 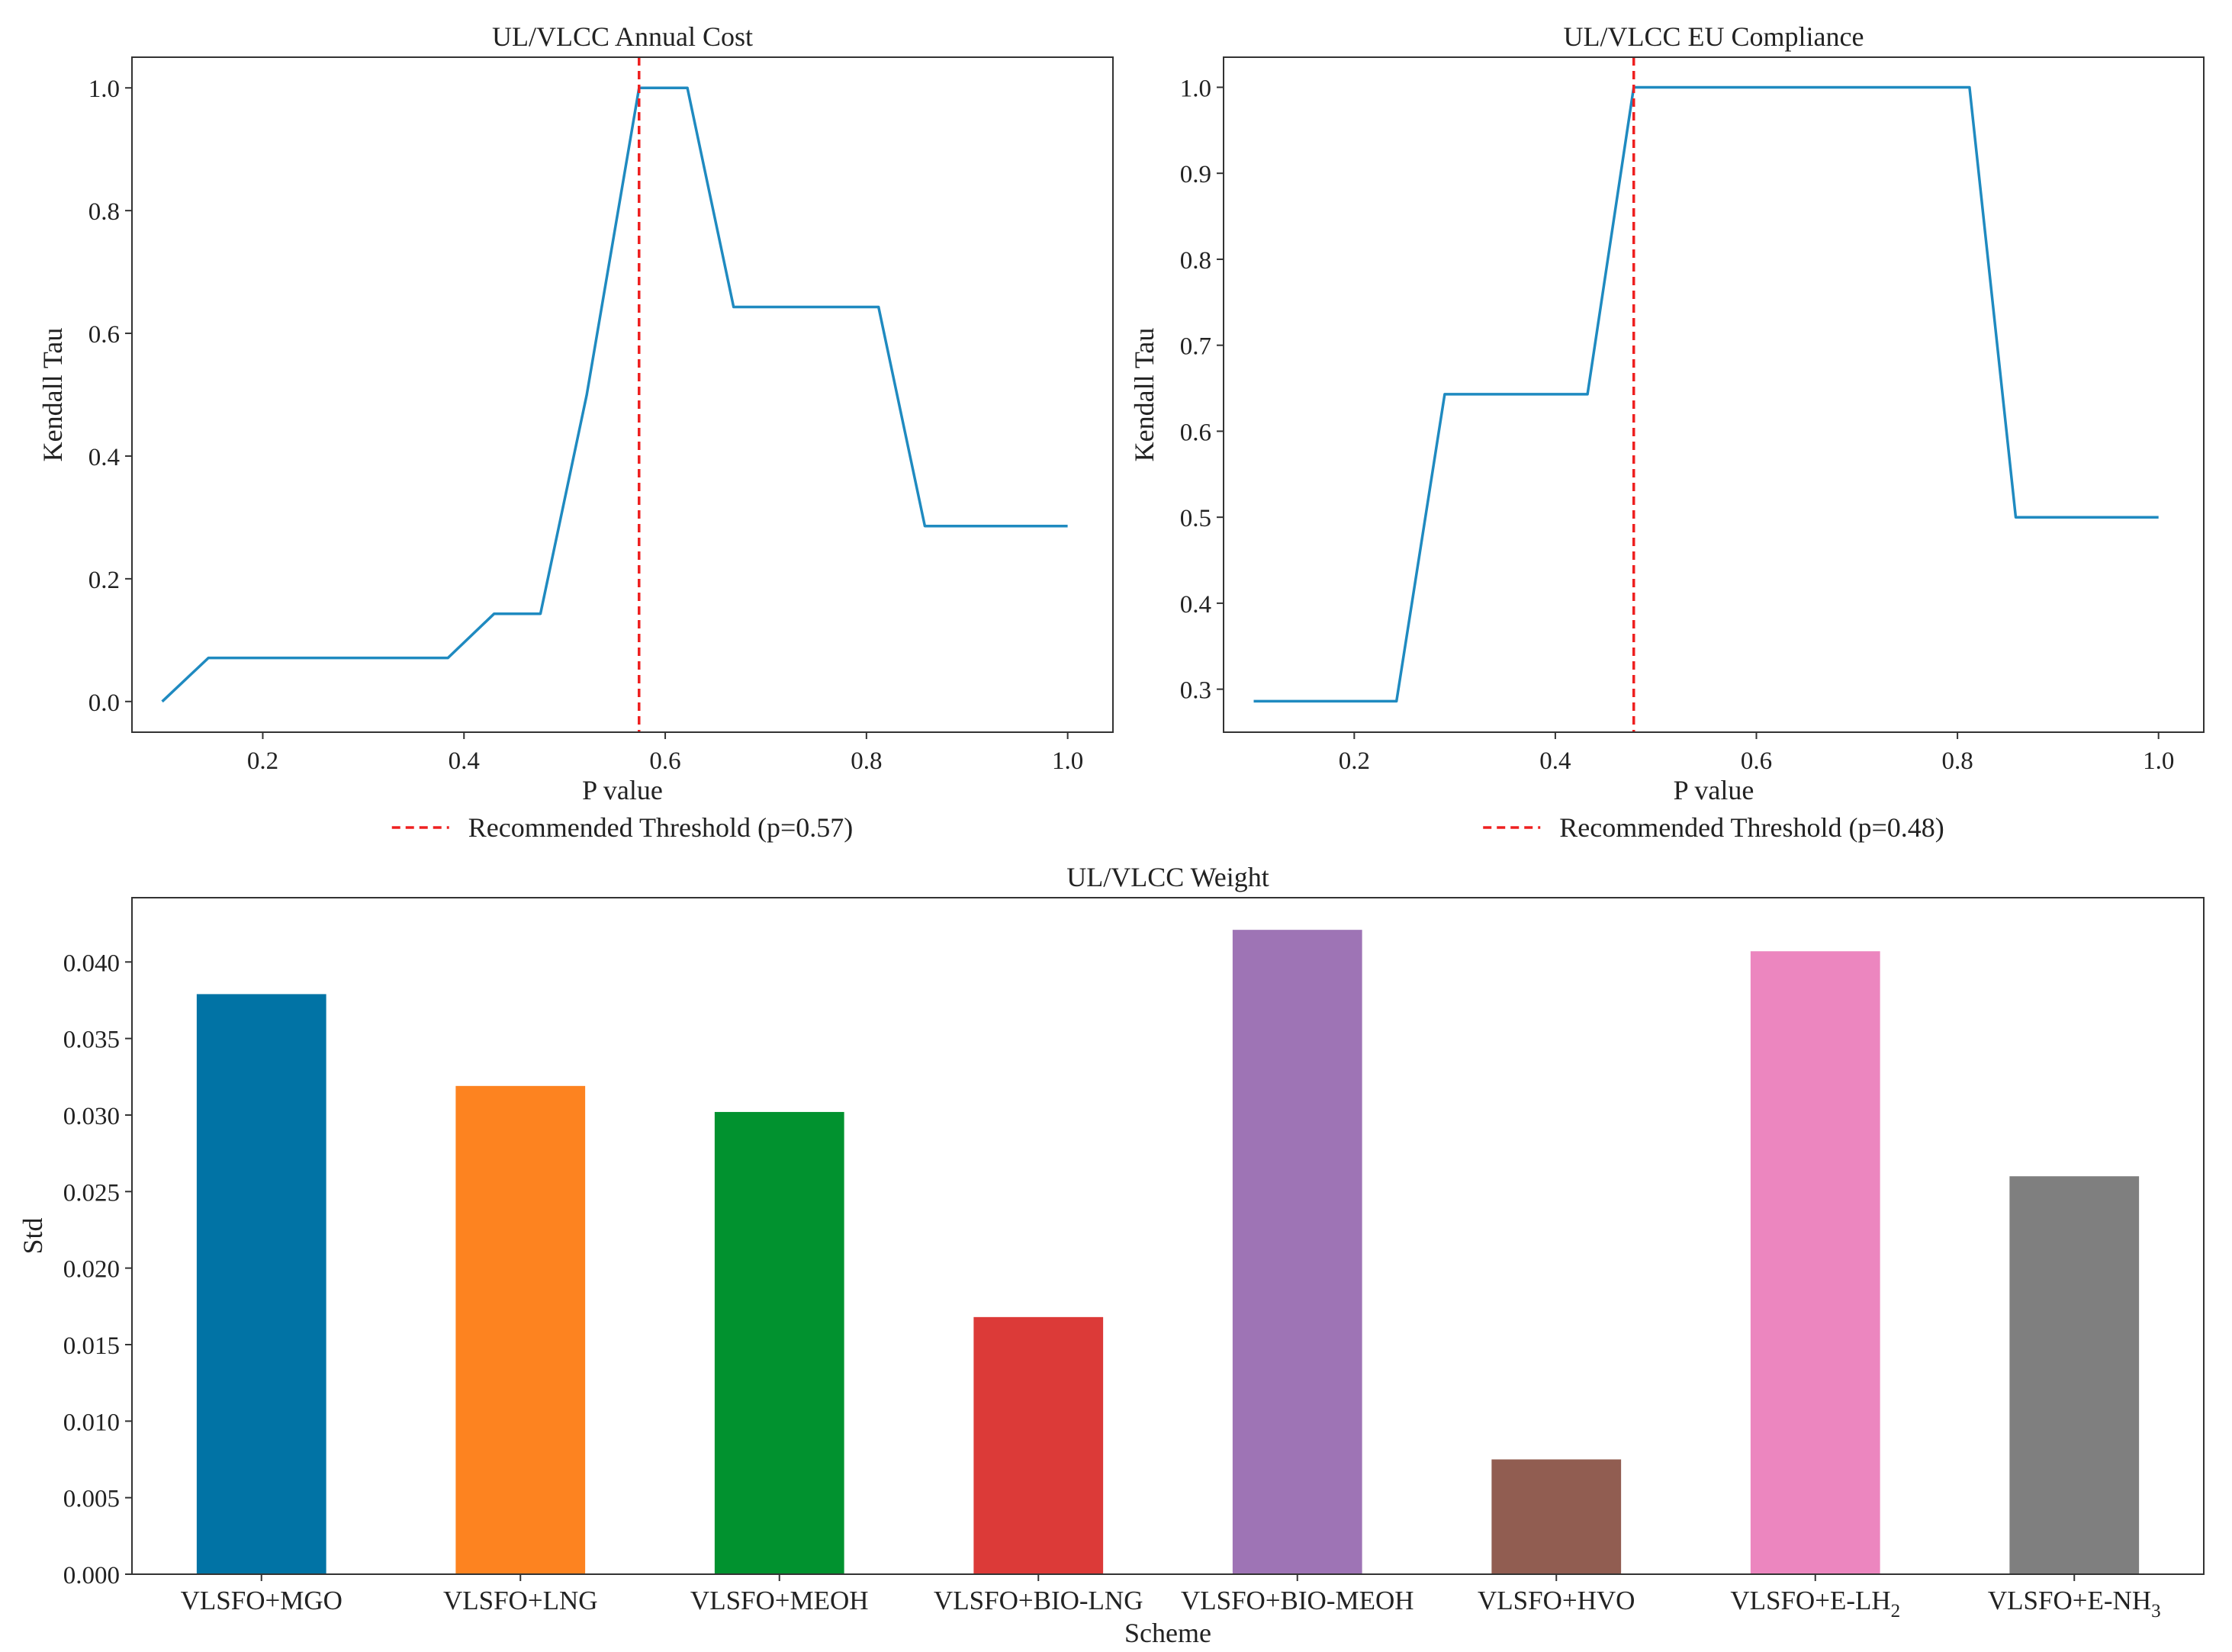 What do you see at coordinates (1195, 347) in the screenshot?
I see `y-tick-label: 0.7` at bounding box center [1195, 347].